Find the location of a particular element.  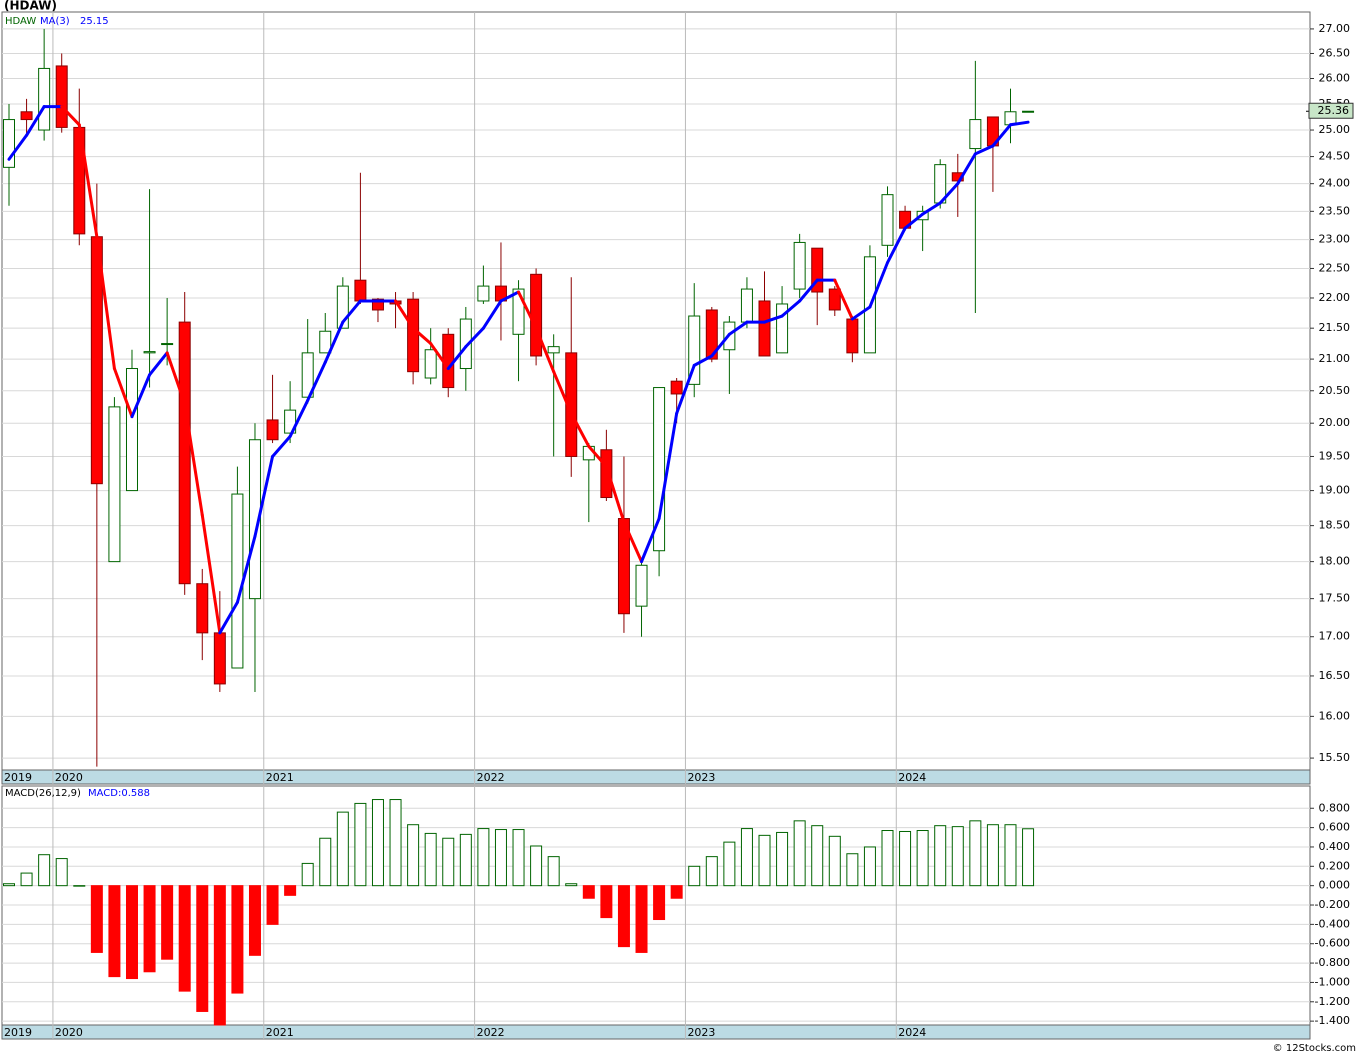

x-tick-label: 2020 is located at coordinates (69, 1032).